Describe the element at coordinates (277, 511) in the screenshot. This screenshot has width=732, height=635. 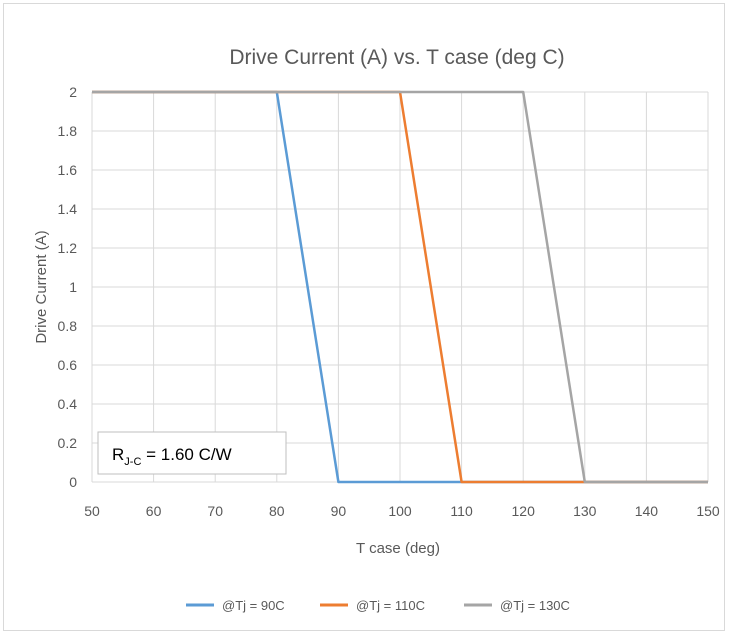
I see `x-tick-label: 80` at that location.